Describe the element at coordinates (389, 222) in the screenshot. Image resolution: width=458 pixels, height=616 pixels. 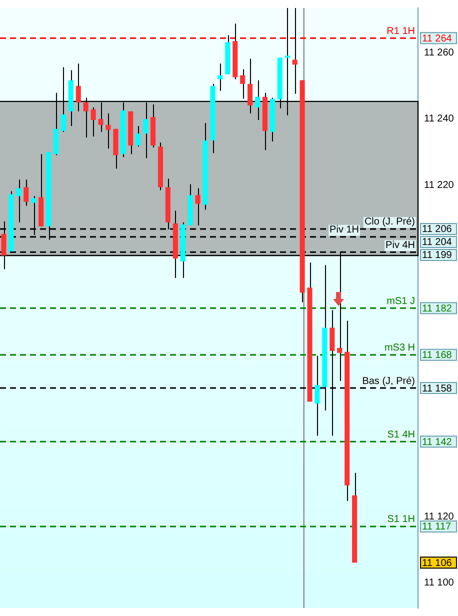
I see `ref-line-label: Clo (J. Pré)` at that location.